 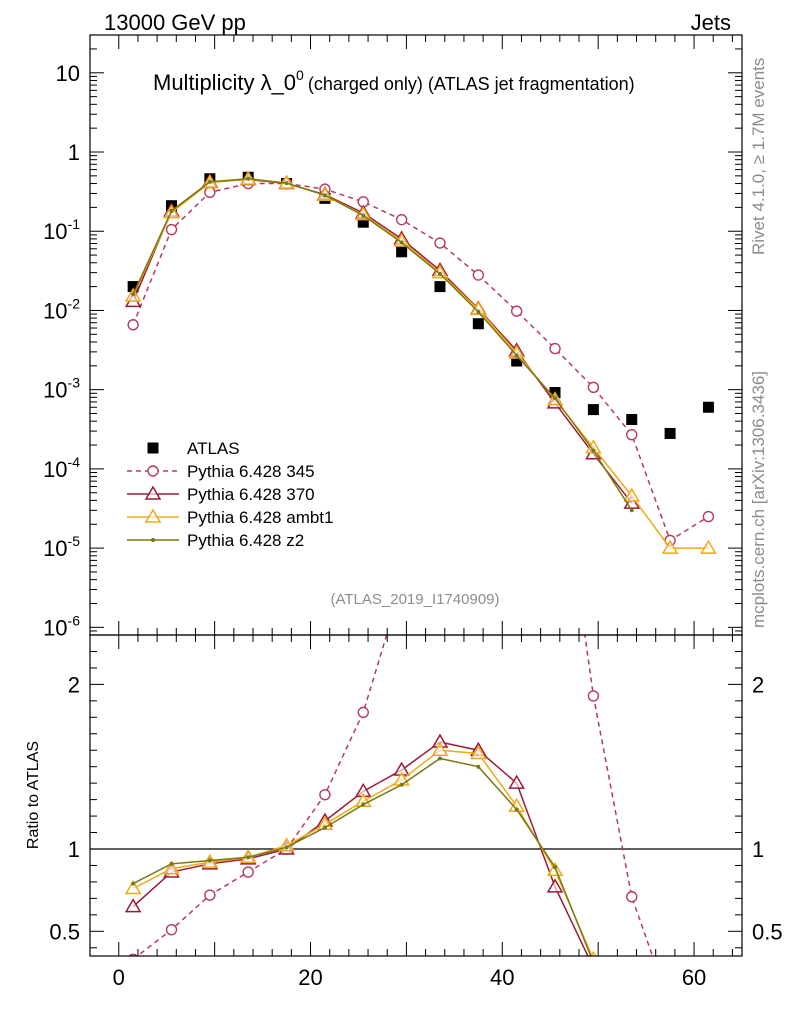 I want to click on y-tick-label: 10⁻³, so click(x=61, y=389).